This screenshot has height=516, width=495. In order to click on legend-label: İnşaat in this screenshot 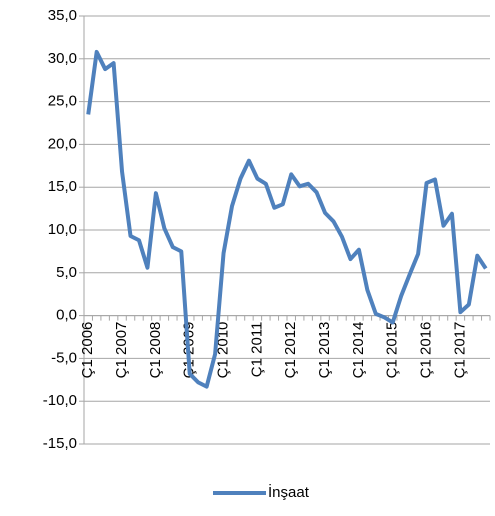, I will do `click(289, 492)`.